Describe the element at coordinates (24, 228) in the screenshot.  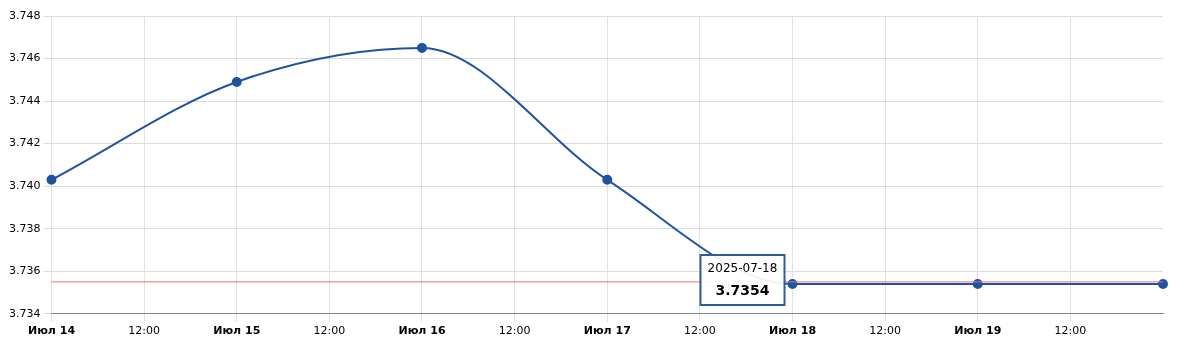
I see `y-tick-label: 3.738` at that location.